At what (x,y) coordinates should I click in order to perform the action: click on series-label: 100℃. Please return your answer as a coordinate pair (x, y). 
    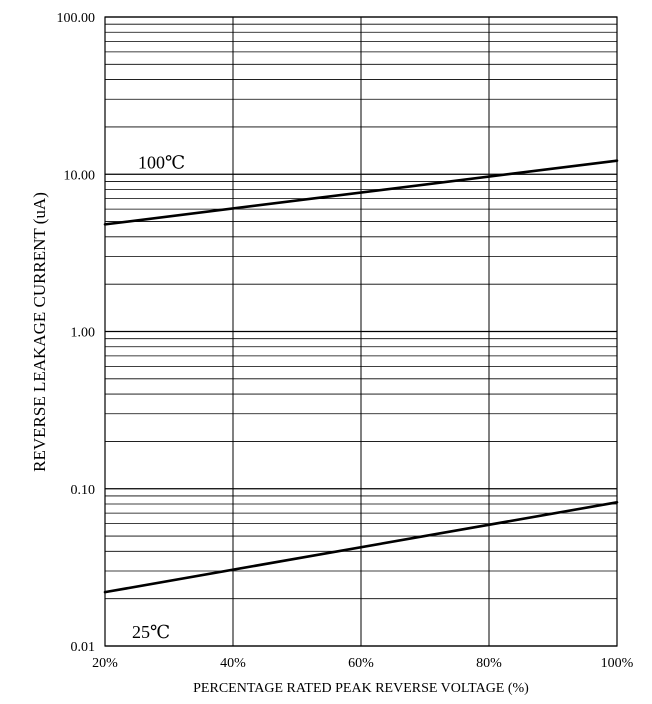
    Looking at the image, I should click on (161, 162).